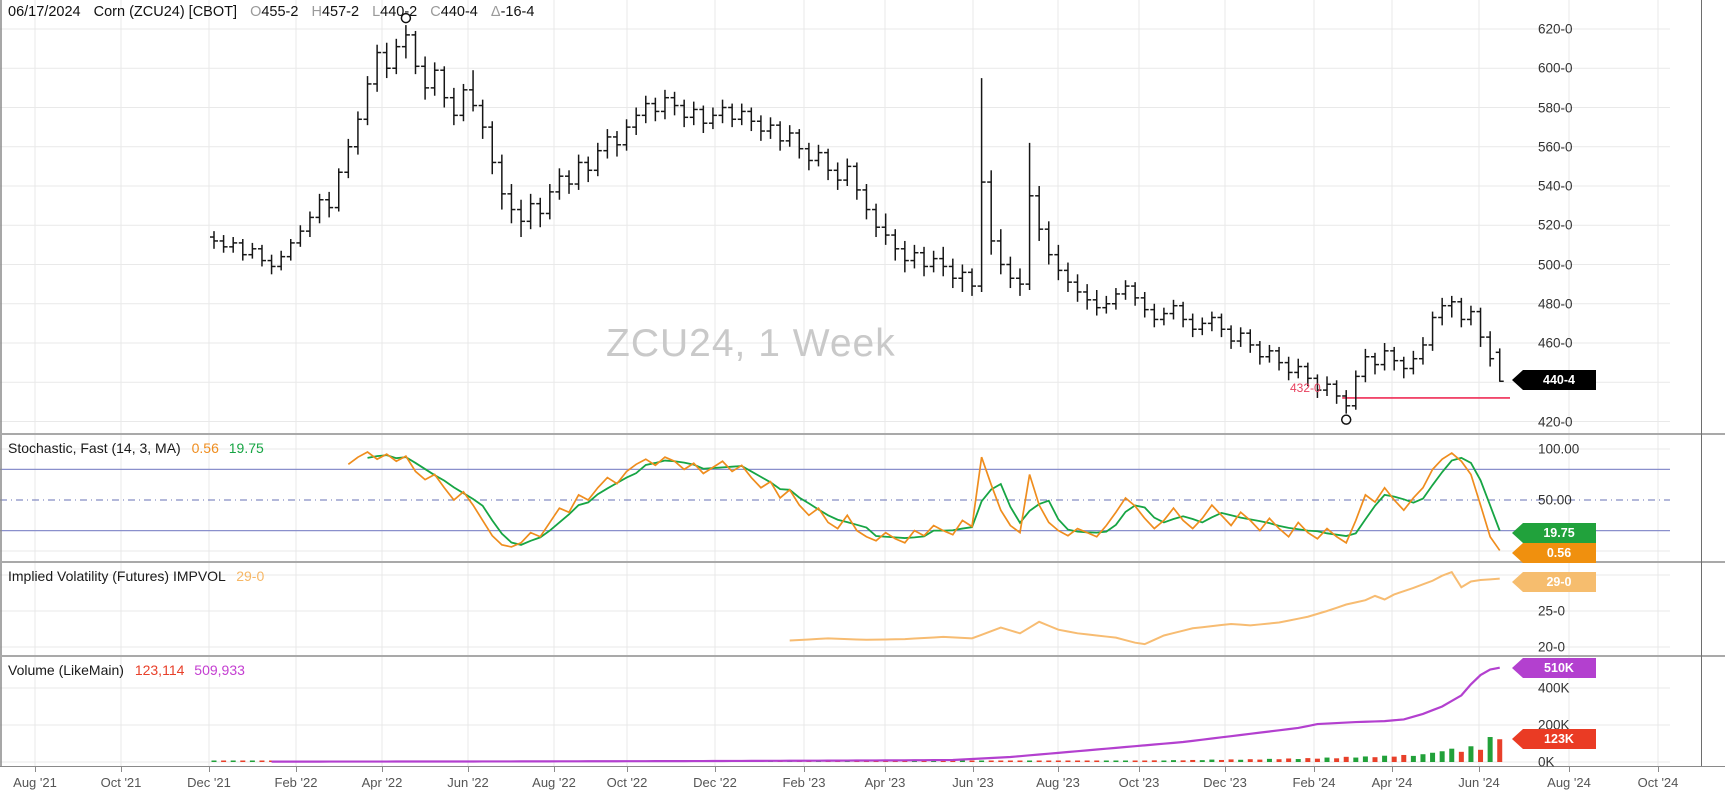 The image size is (1725, 798). Describe the element at coordinates (435, 12) in the screenshot. I see `close-letter: C` at that location.